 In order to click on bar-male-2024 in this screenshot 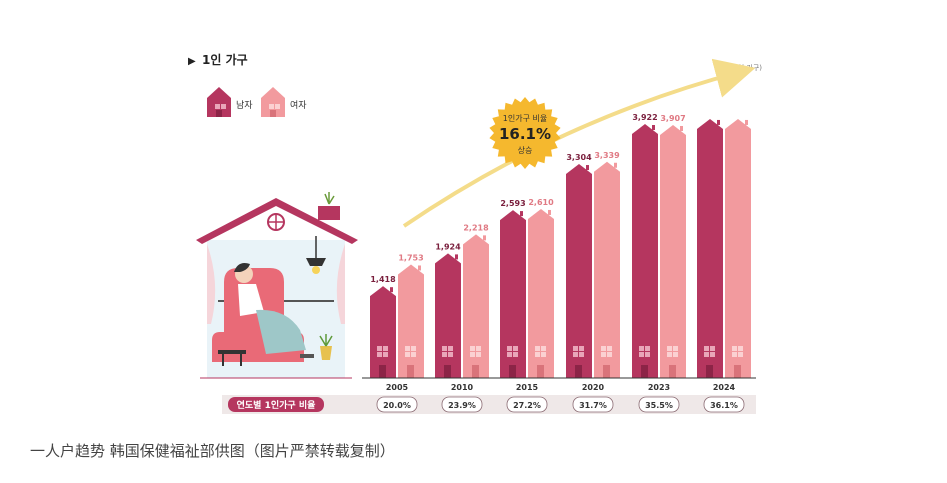, I will do `click(710, 248)`.